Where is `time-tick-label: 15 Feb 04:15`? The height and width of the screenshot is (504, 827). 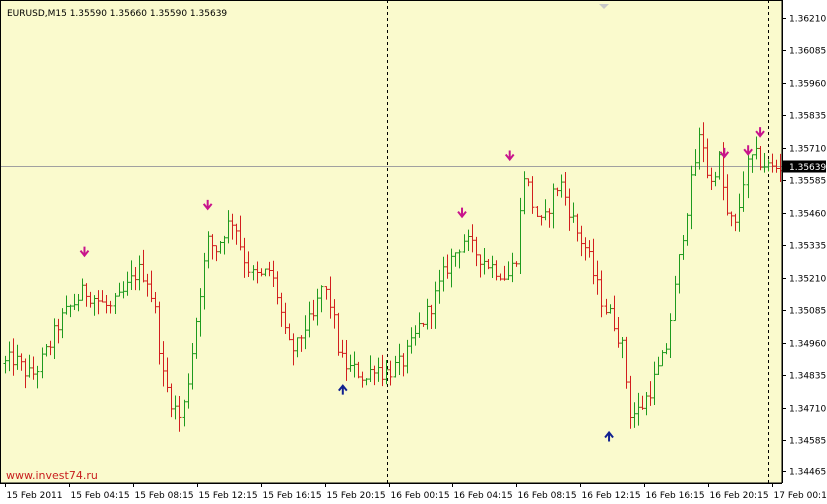 time-tick-label: 15 Feb 04:15 is located at coordinates (100, 496).